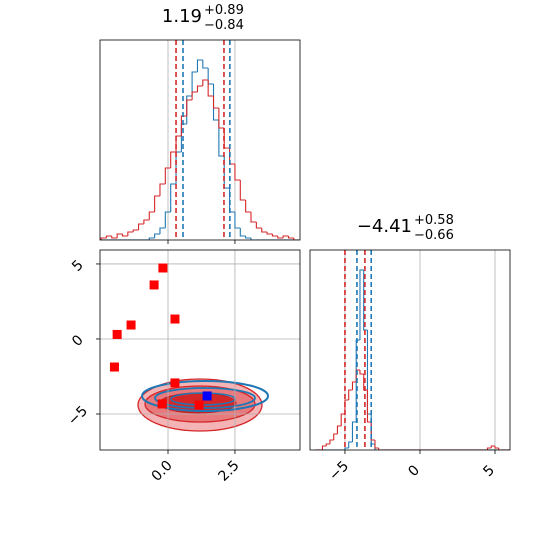 Image resolution: width=550 pixels, height=550 pixels. I want to click on x-tick-label: 5, so click(489, 471).